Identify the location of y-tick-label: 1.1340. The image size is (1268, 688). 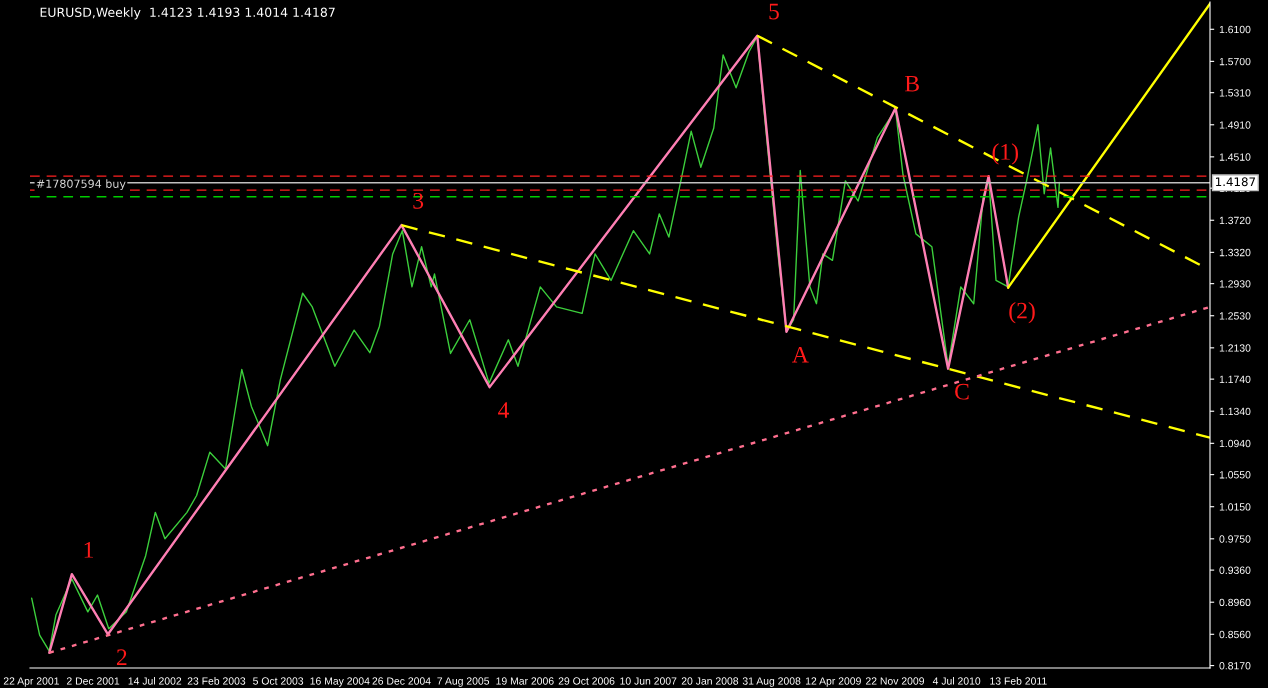
(1235, 411).